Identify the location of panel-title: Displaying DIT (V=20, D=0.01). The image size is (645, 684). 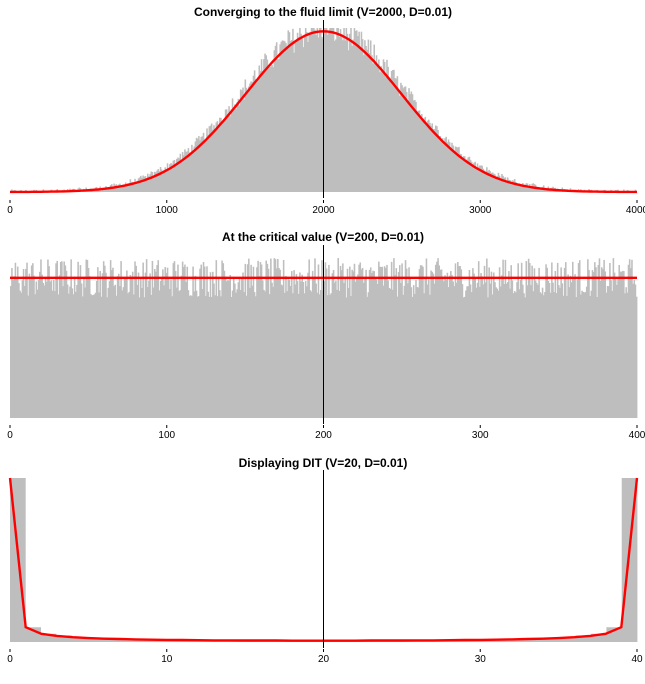
(323, 463).